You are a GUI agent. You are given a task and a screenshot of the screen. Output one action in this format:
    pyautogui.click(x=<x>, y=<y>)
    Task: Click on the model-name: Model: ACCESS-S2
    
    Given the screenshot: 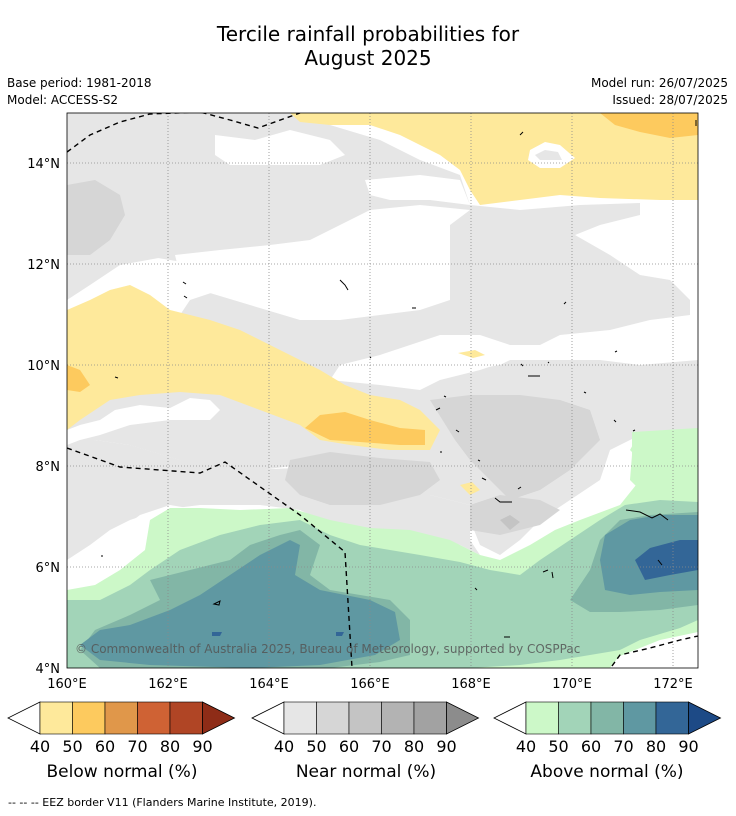 What is the action you would take?
    pyautogui.click(x=63, y=100)
    